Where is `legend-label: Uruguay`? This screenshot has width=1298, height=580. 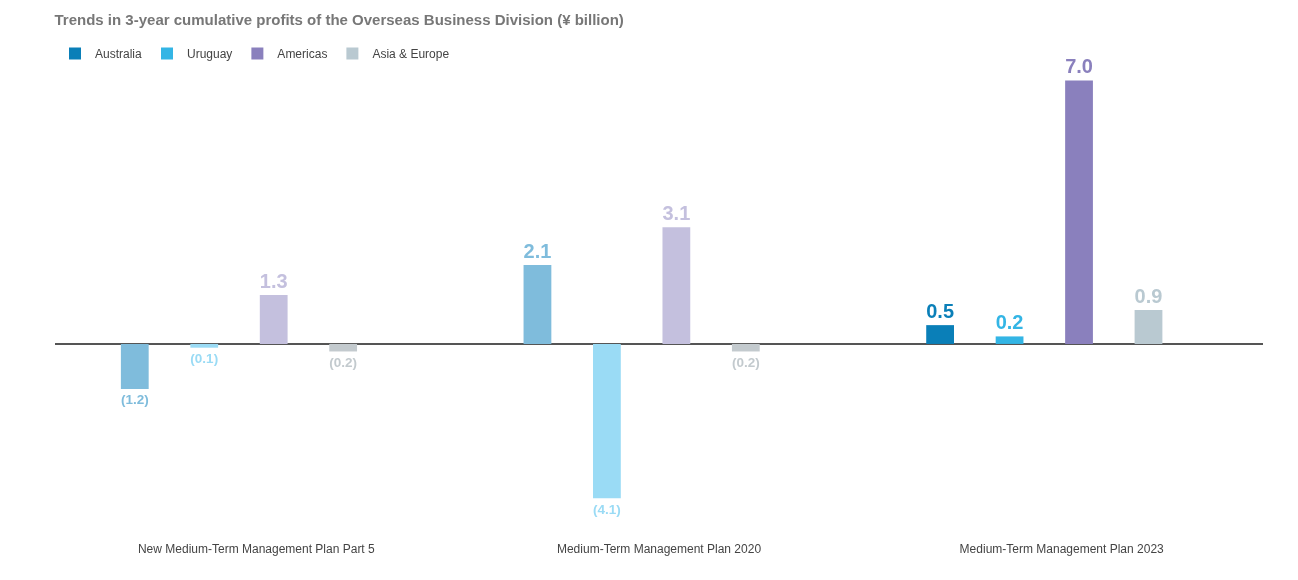 legend-label: Uruguay is located at coordinates (210, 54).